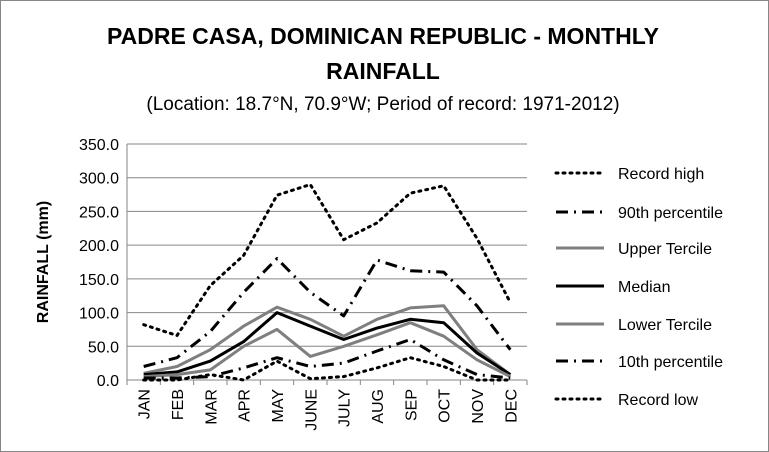 This screenshot has height=452, width=769. What do you see at coordinates (445, 406) in the screenshot?
I see `x-tick-label: OCT` at bounding box center [445, 406].